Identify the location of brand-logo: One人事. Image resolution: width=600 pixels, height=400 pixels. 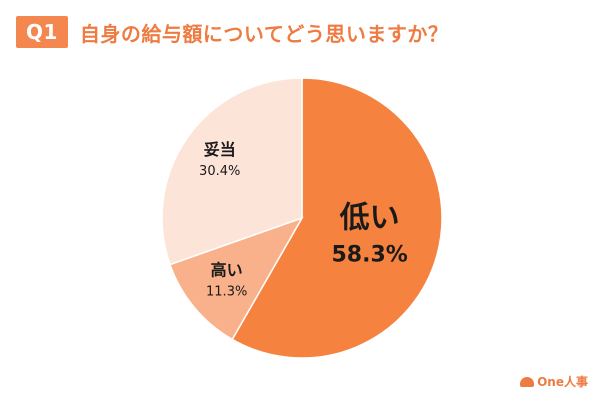
(554, 381).